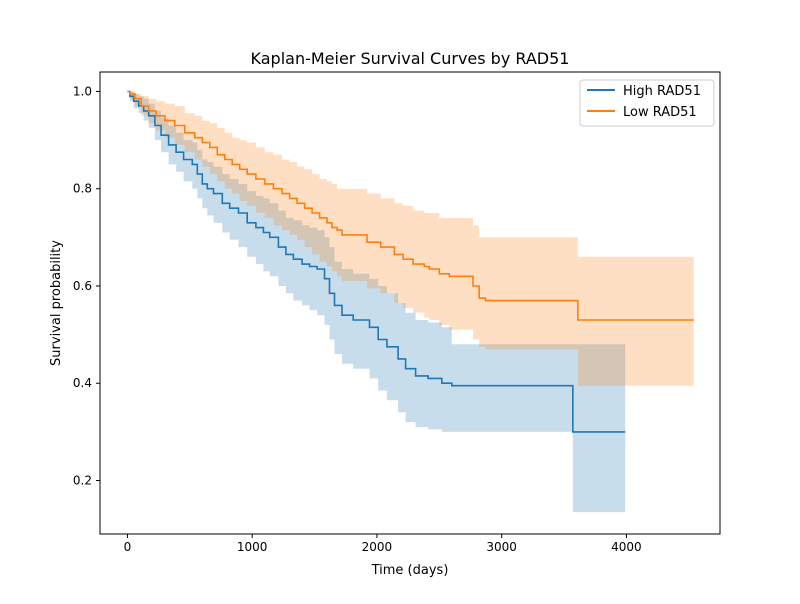  Describe the element at coordinates (82, 189) in the screenshot. I see `y-tick-label: 0.8` at that location.